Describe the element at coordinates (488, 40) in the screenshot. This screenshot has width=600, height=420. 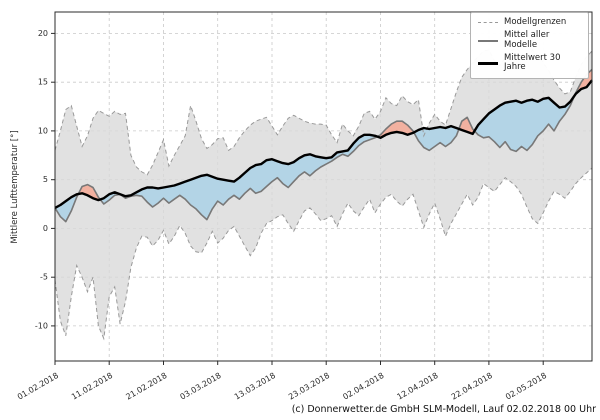
I see `solid-line-icon` at that location.